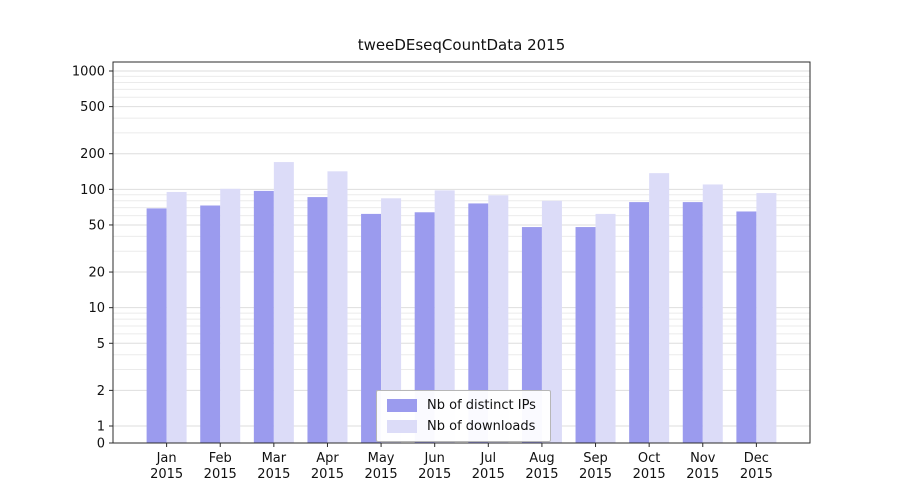  Describe the element at coordinates (766, 318) in the screenshot. I see `bar-downloads-dec` at that location.